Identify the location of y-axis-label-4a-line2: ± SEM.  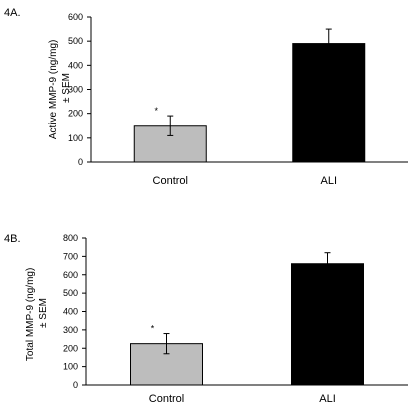
(66, 88).